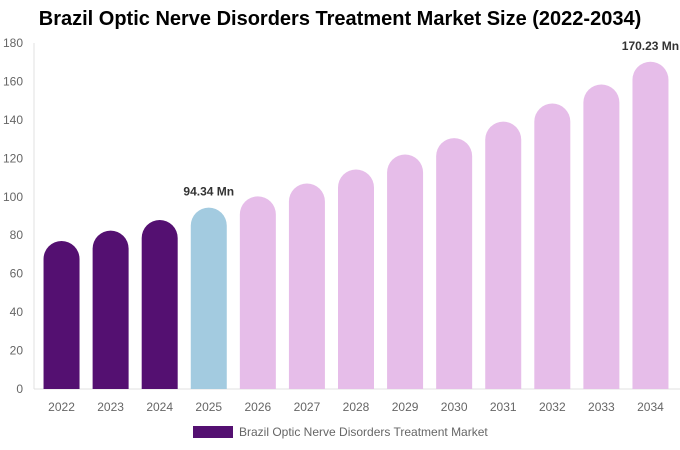 The image size is (680, 450). Describe the element at coordinates (13, 81) in the screenshot. I see `y-tick-label: 160` at that location.